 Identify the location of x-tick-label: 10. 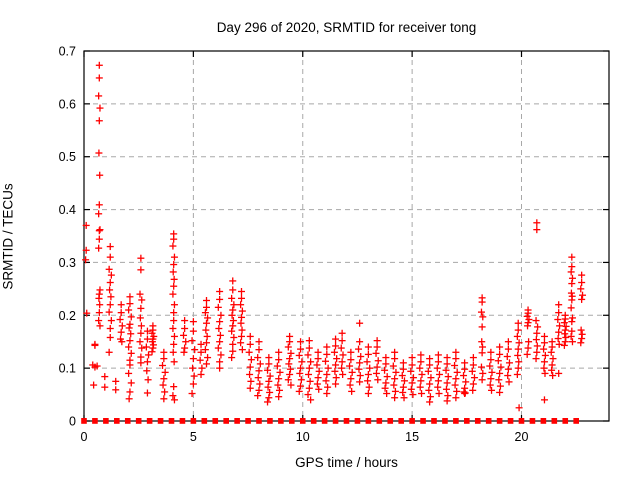
(303, 437).